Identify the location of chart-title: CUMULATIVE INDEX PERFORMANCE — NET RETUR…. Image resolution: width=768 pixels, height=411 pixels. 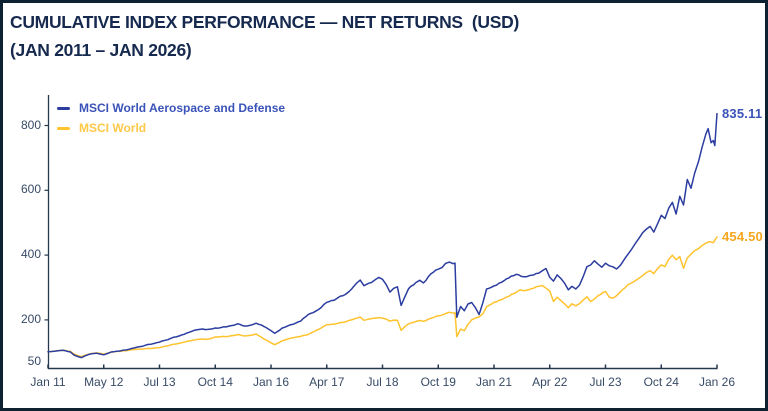
(265, 22).